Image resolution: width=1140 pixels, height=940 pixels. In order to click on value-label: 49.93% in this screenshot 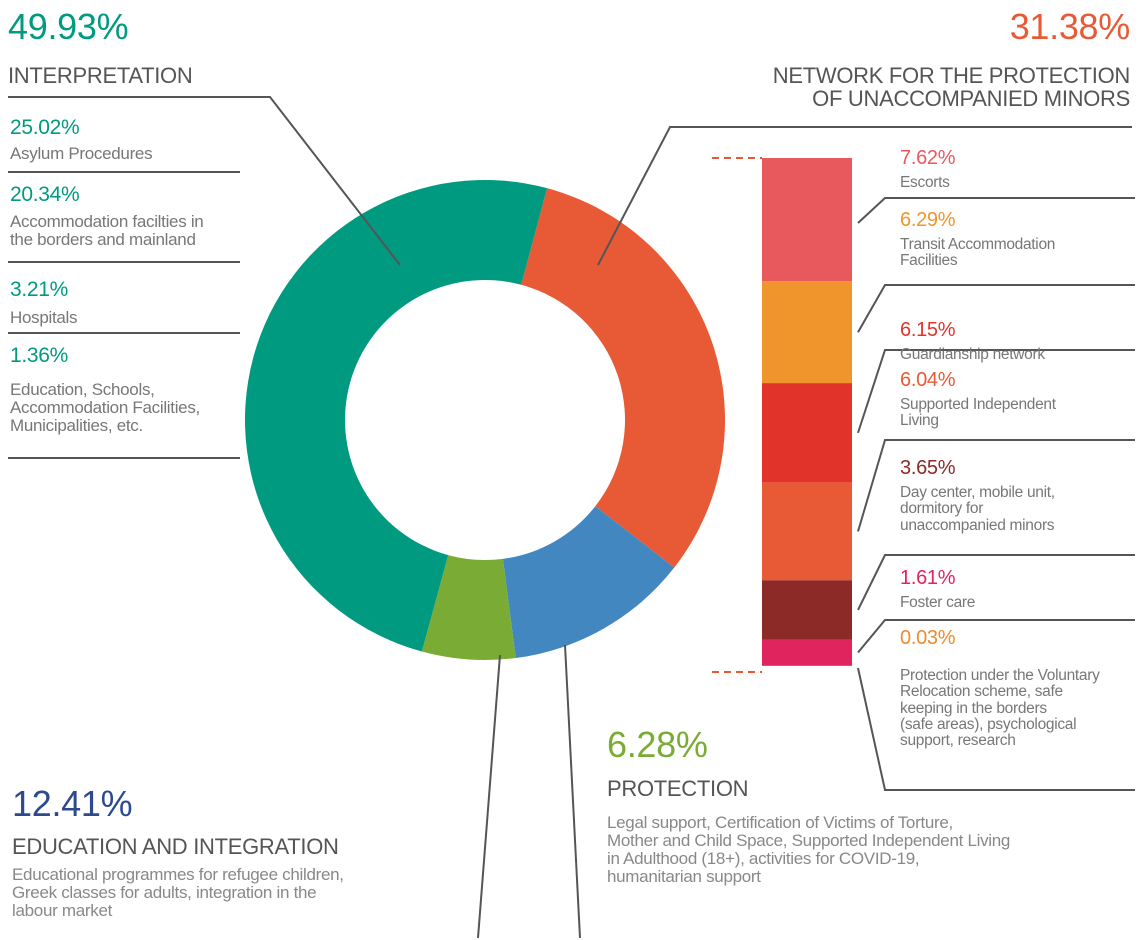, I will do `click(68, 26)`.